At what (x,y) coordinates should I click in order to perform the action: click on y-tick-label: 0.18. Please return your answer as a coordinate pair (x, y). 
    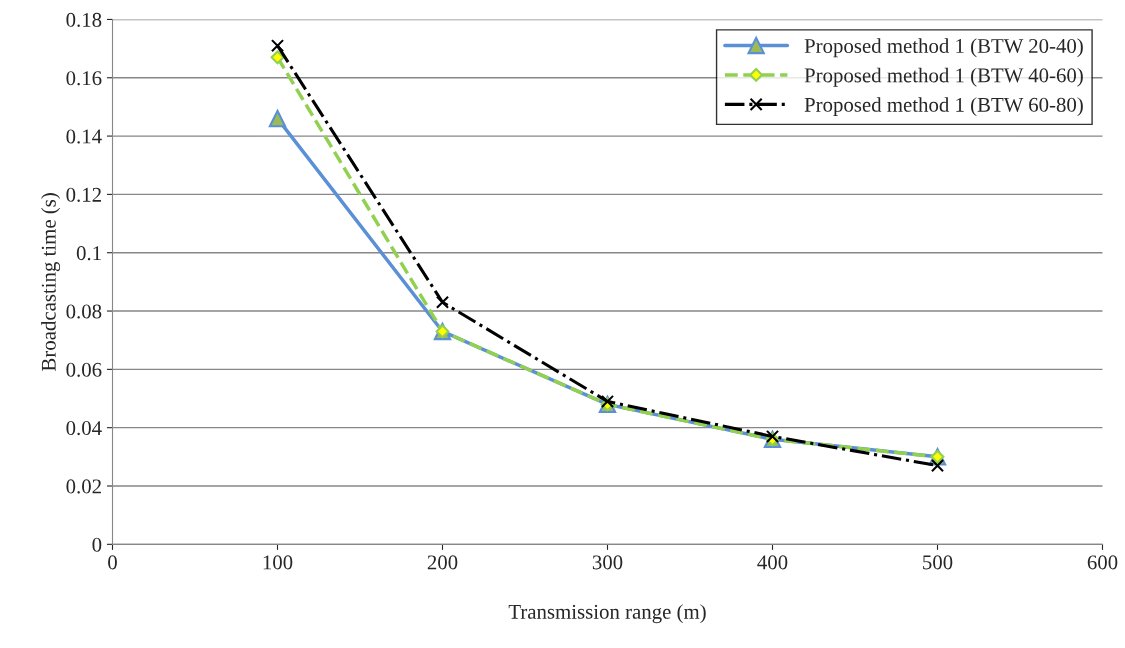
    Looking at the image, I should click on (84, 19).